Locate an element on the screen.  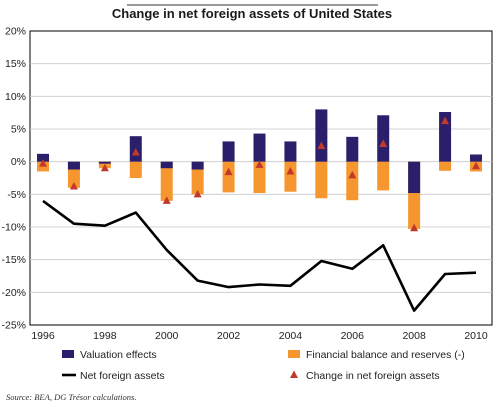
y-tick-label: 5% is located at coordinates (18, 130).